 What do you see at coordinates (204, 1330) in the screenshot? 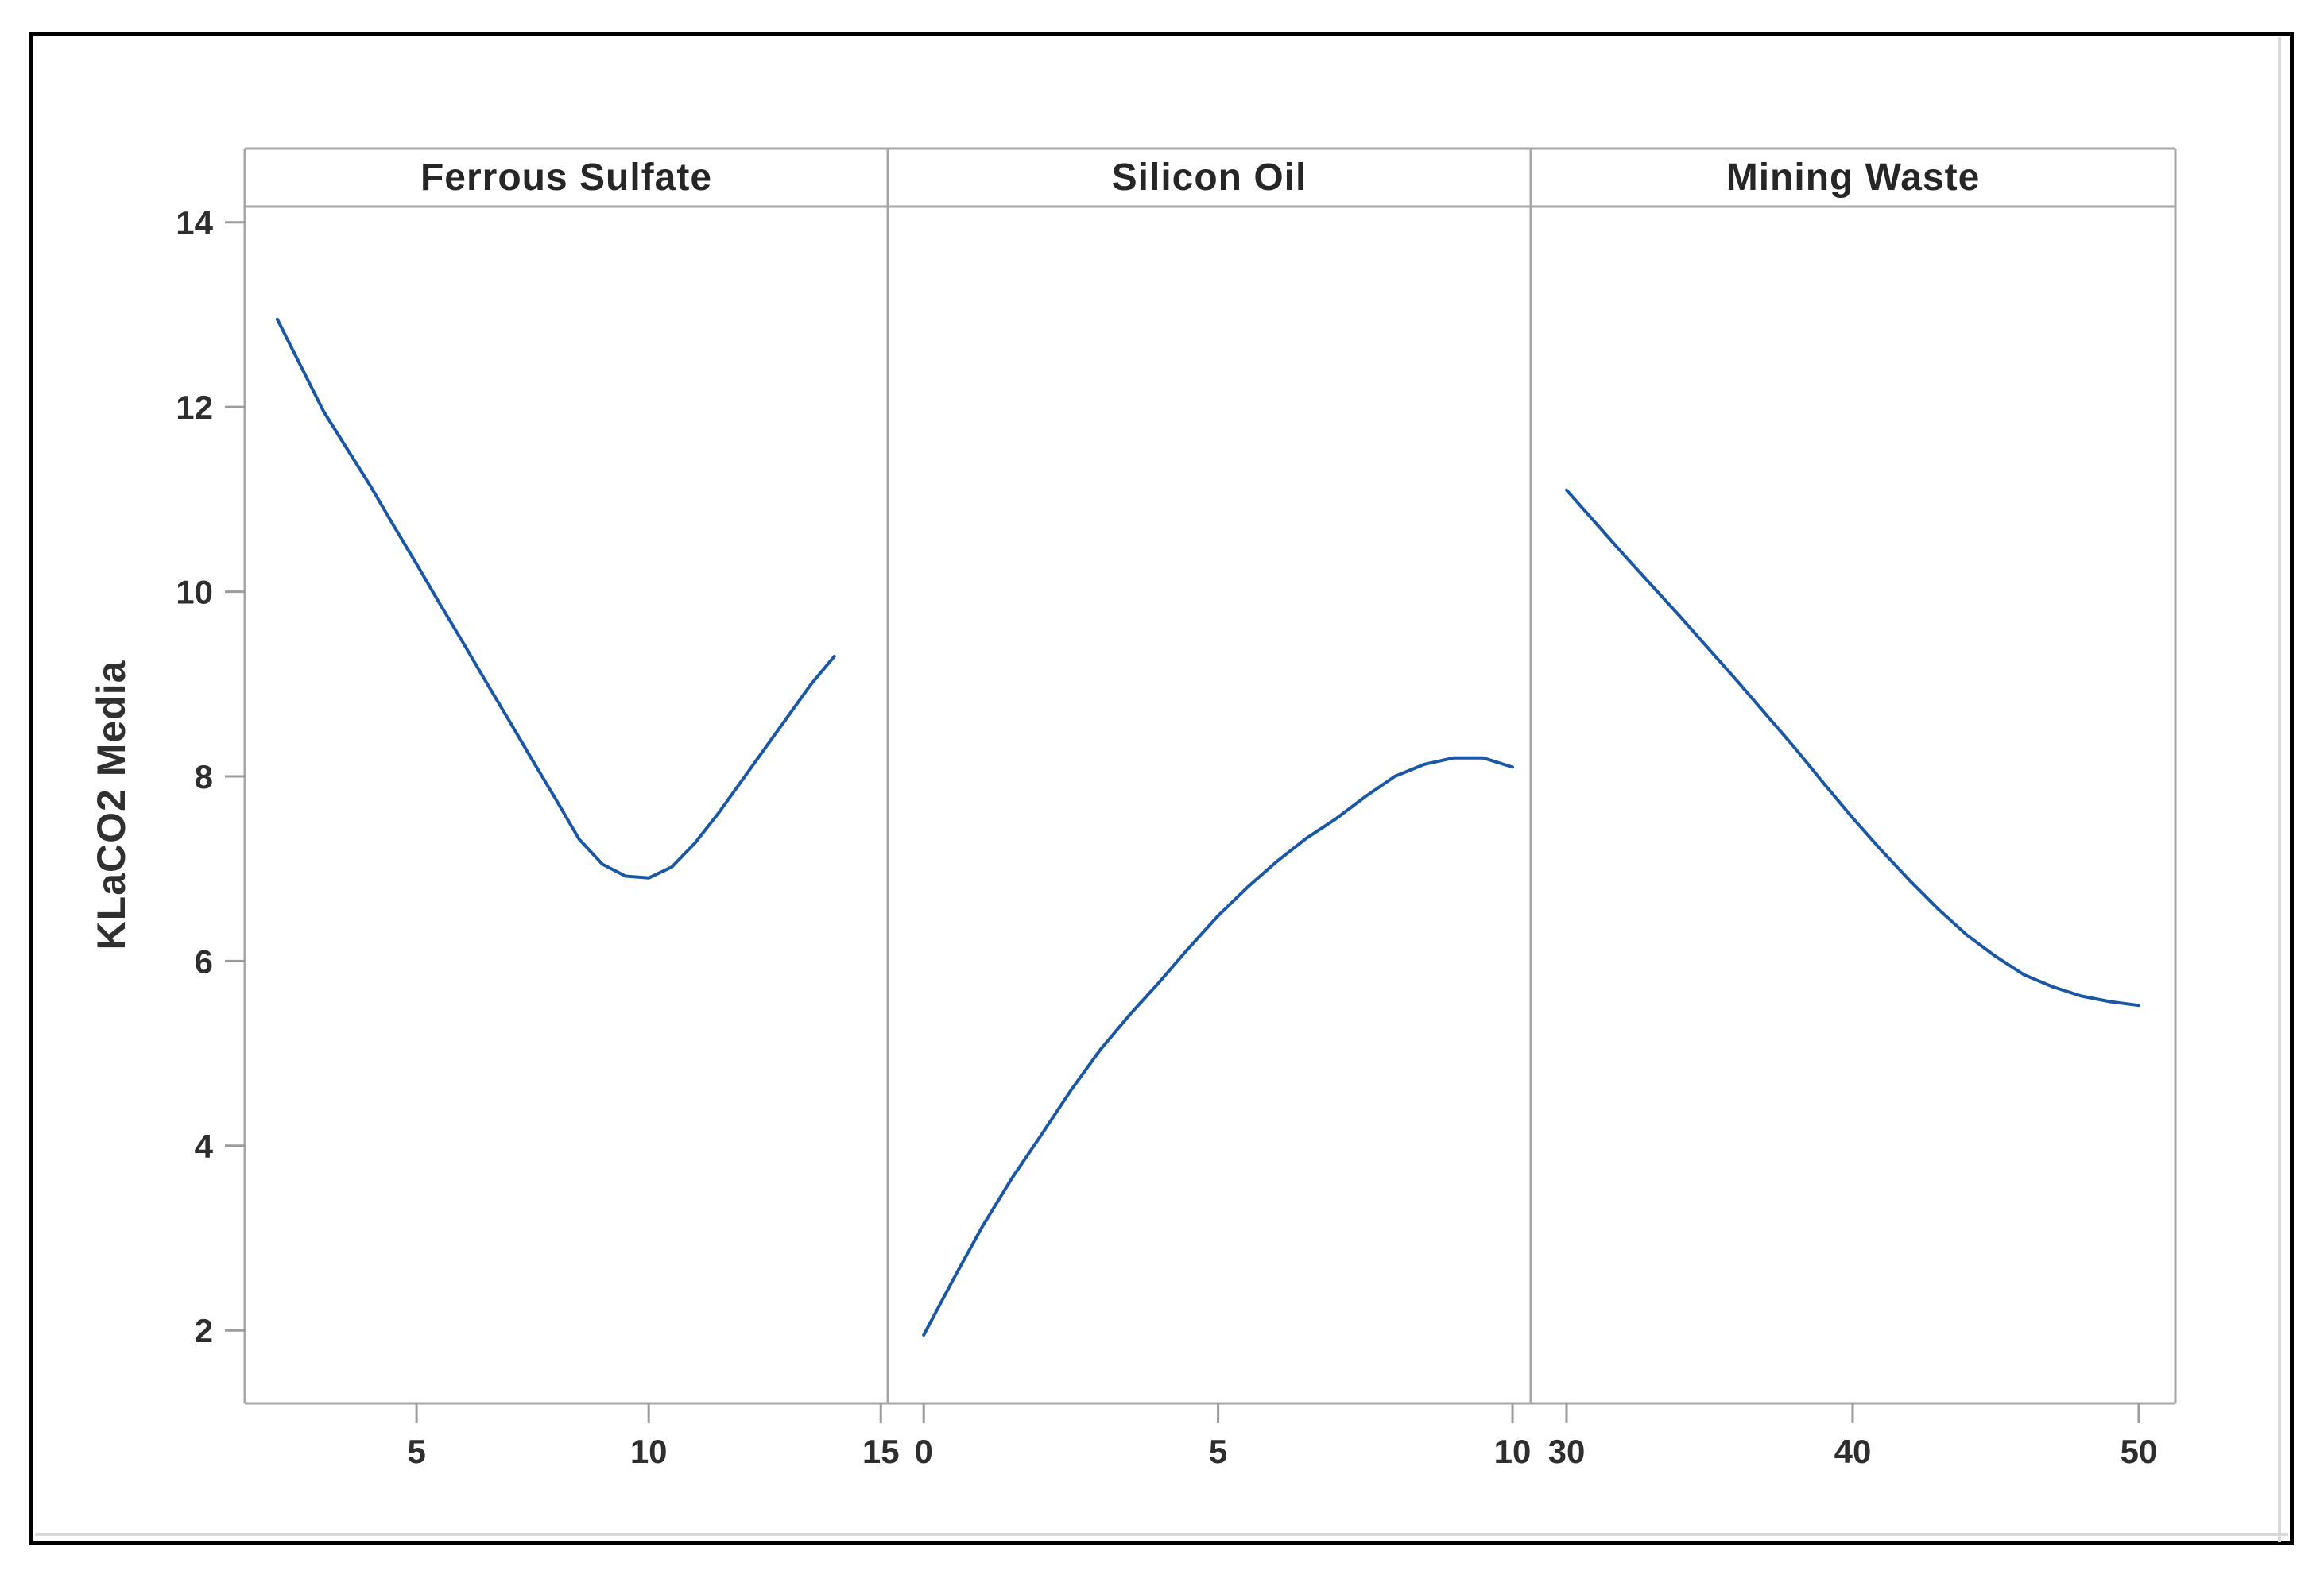
I see `y-tick-label-2: 2` at bounding box center [204, 1330].